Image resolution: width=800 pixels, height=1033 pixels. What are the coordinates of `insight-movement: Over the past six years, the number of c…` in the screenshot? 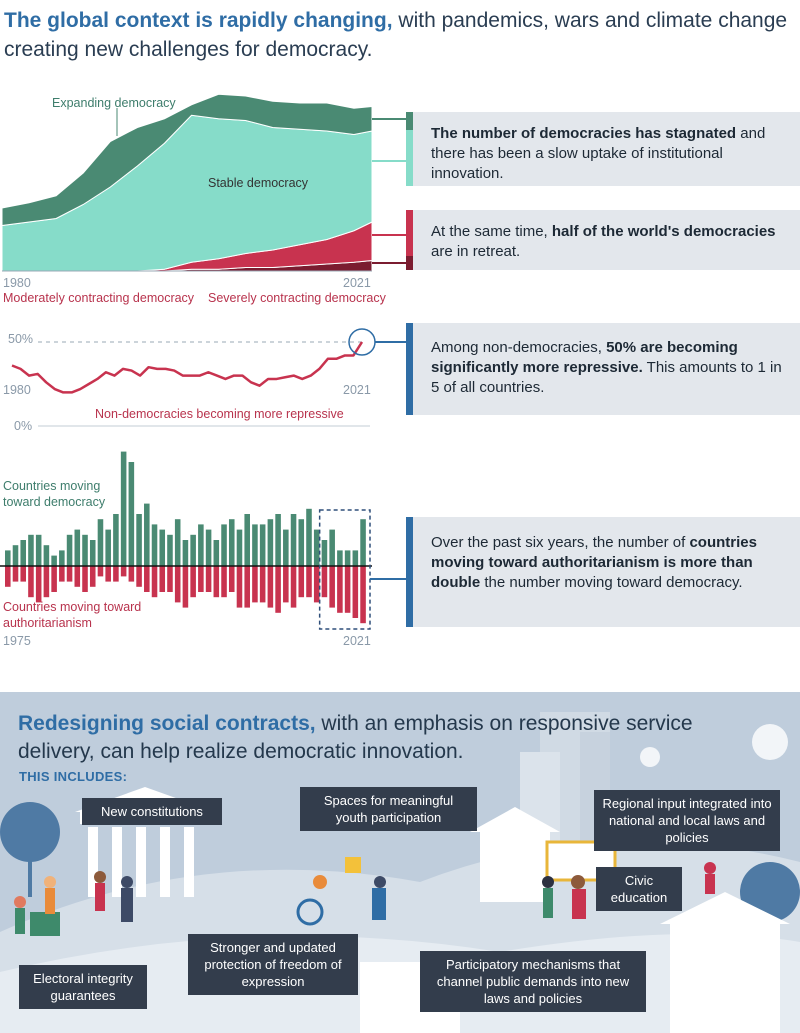 It's located at (606, 572).